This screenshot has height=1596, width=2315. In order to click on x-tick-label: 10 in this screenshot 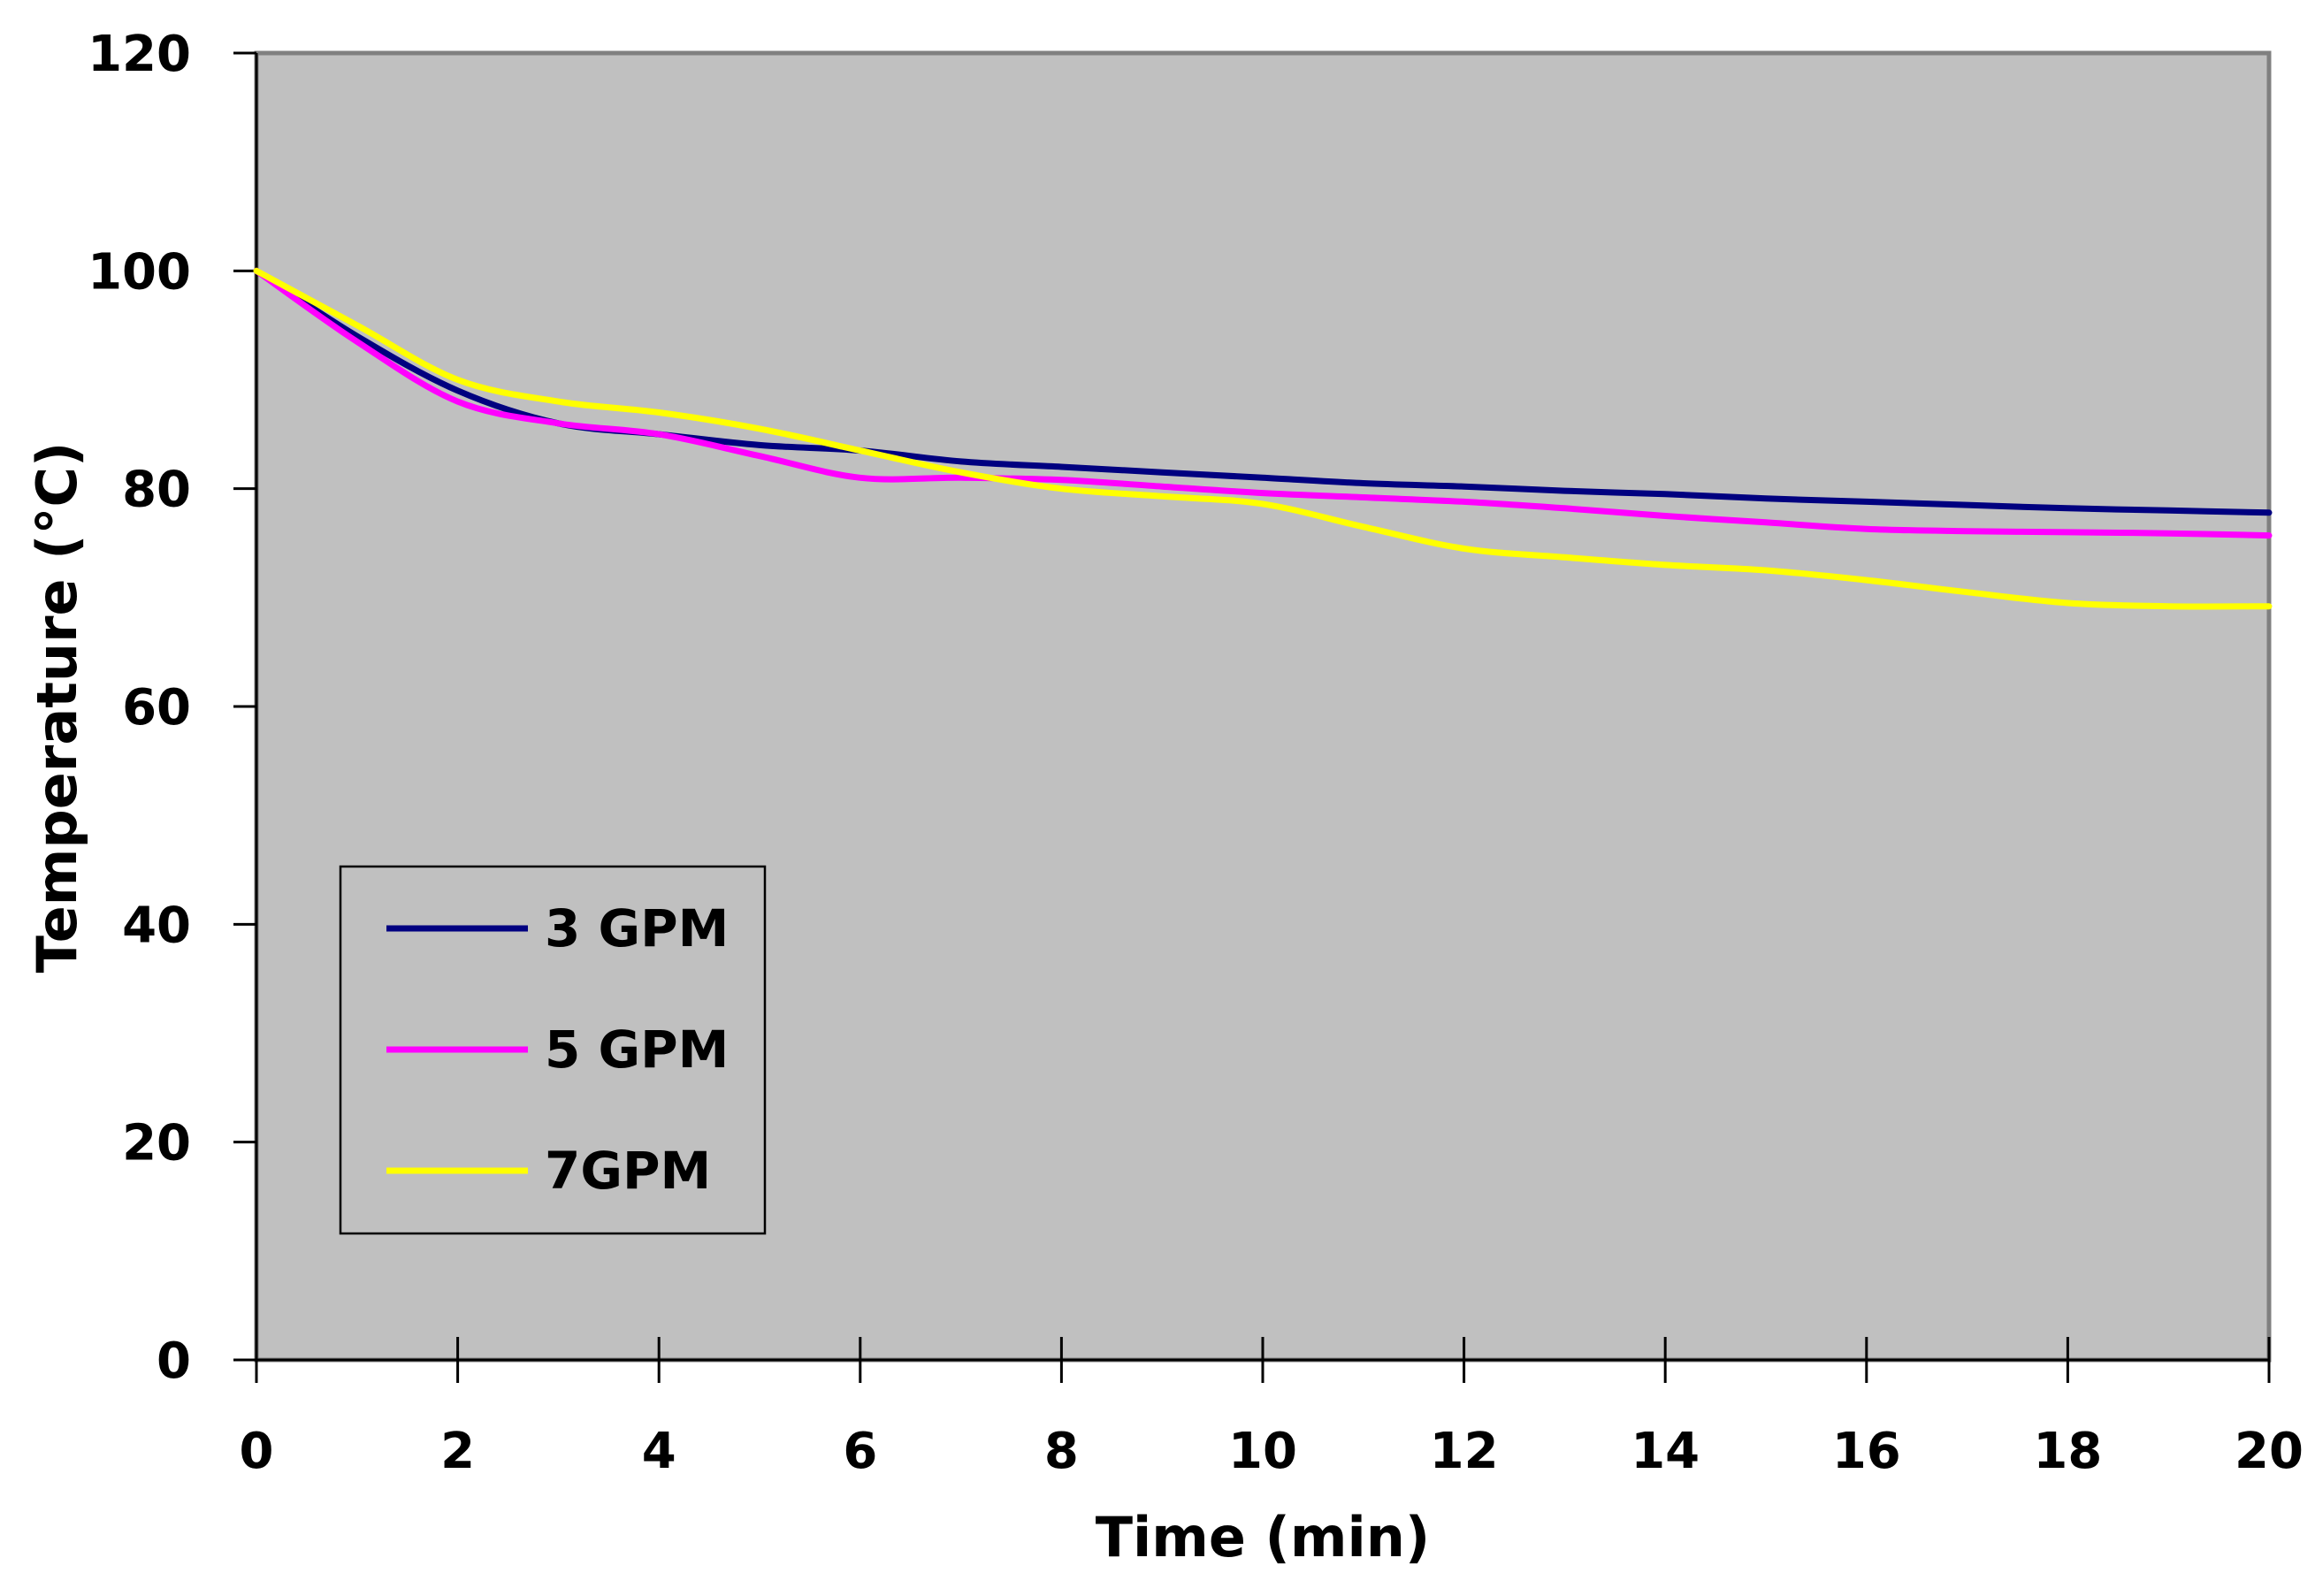, I will do `click(1262, 1451)`.